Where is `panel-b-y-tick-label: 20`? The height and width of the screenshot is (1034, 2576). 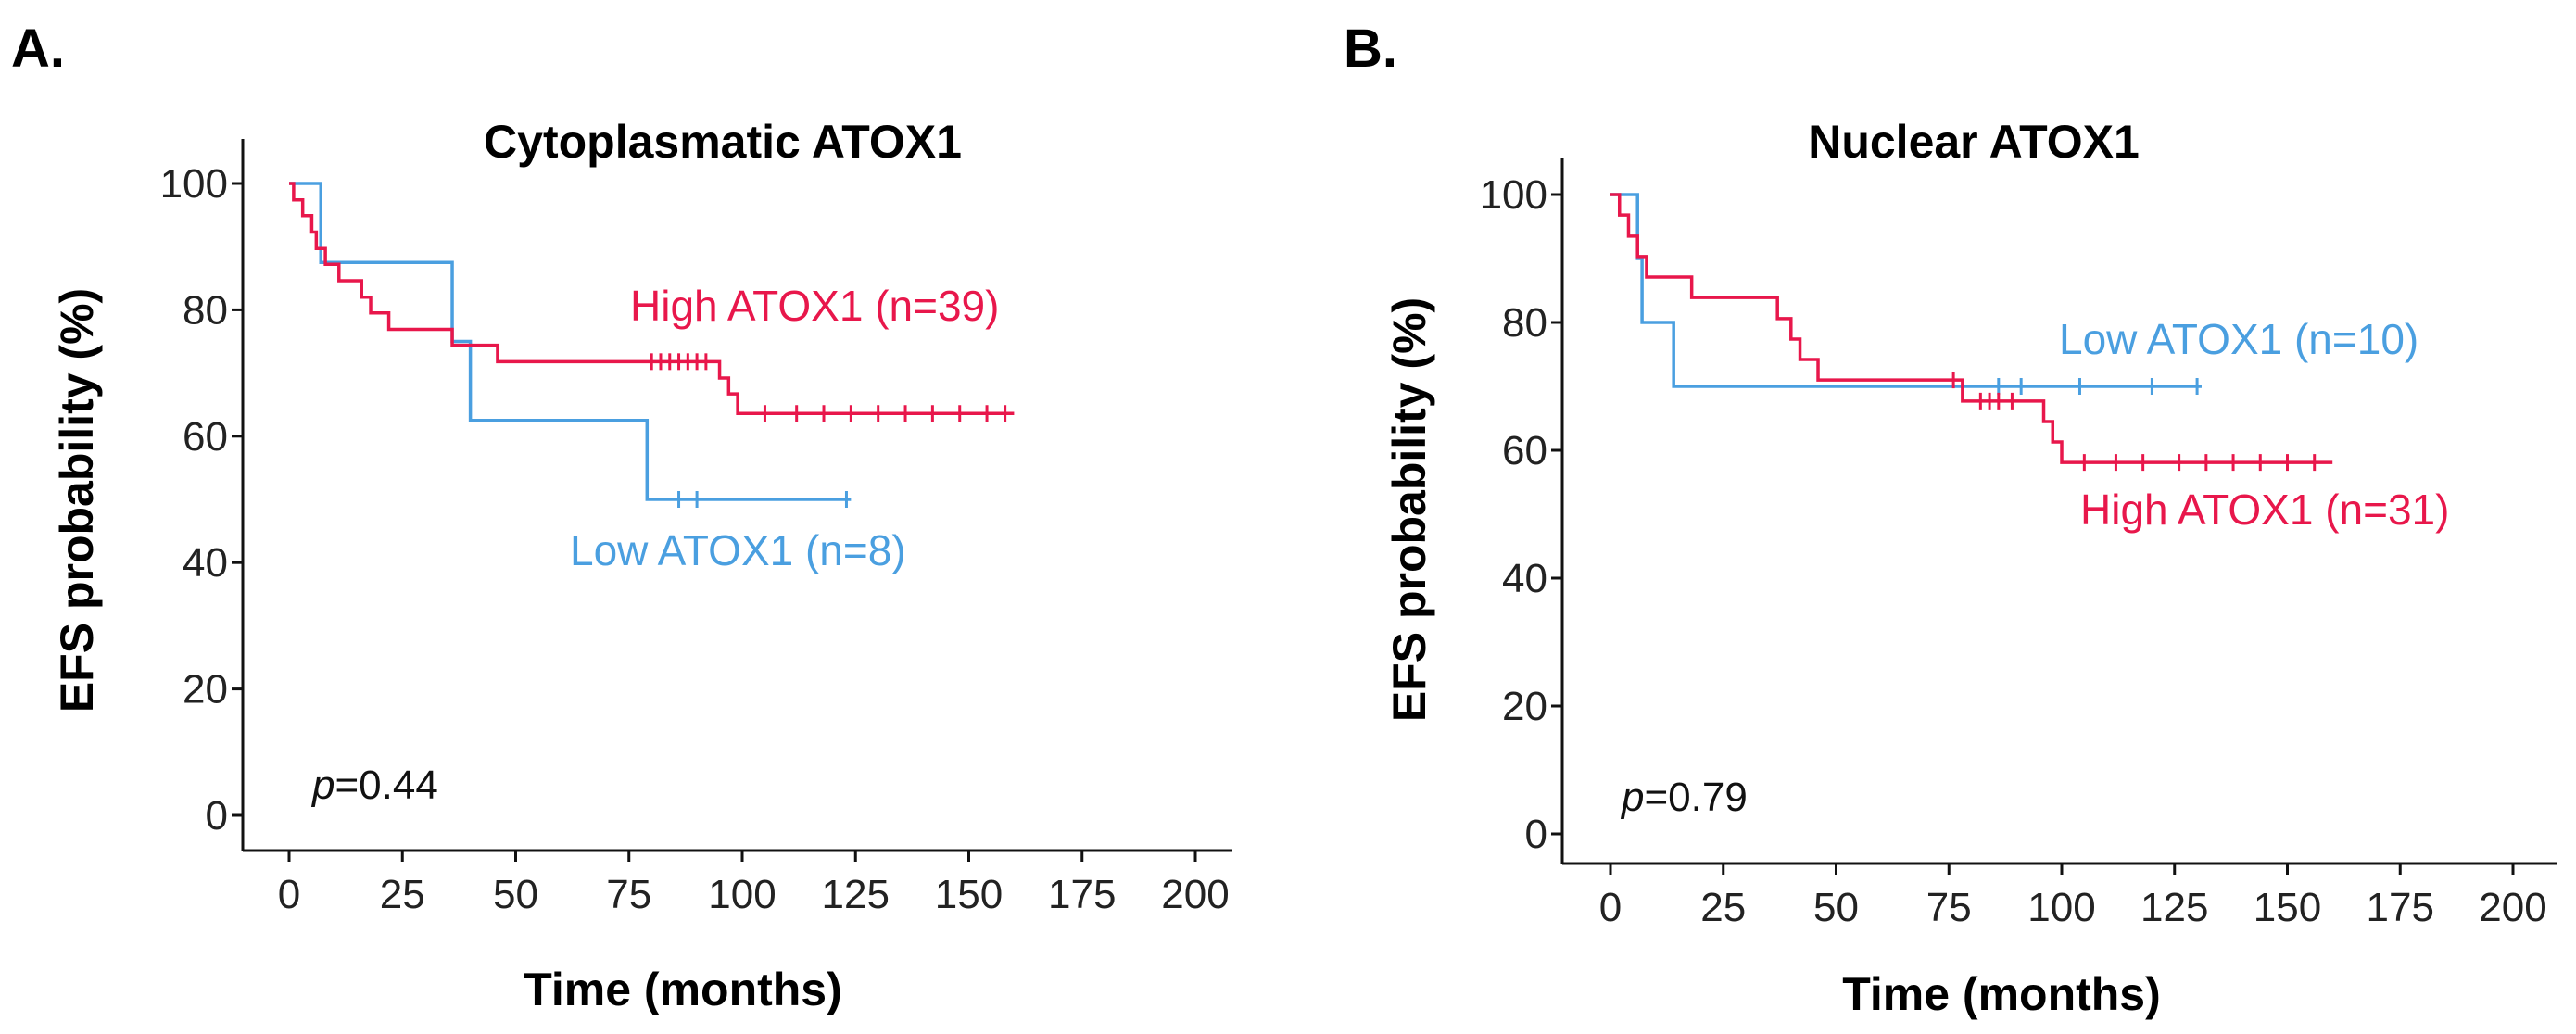 panel-b-y-tick-label: 20 is located at coordinates (1525, 706).